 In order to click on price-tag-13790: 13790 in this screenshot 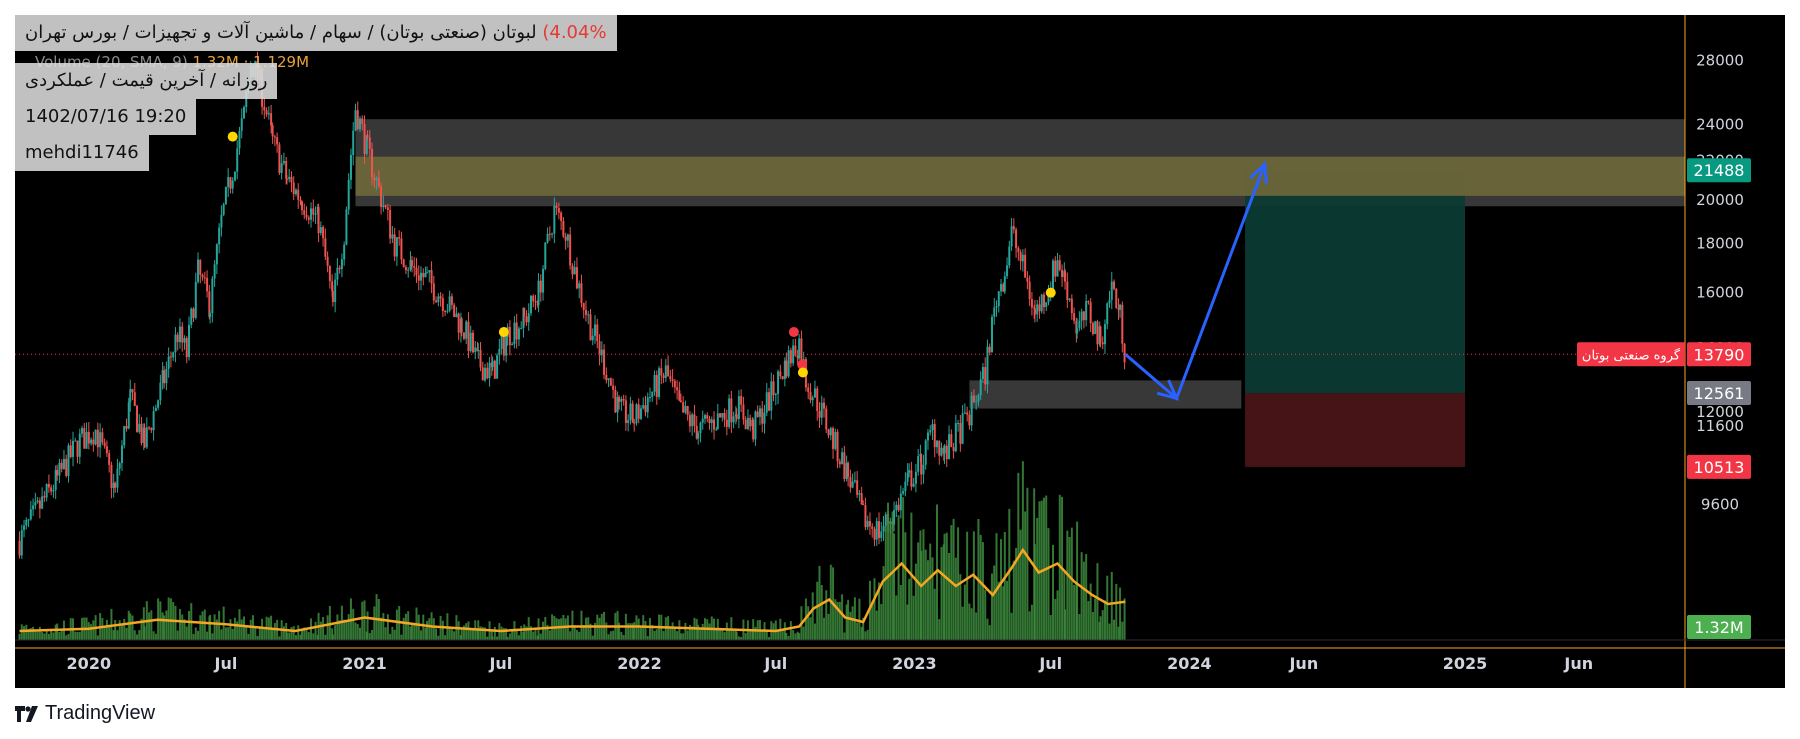, I will do `click(1719, 354)`.